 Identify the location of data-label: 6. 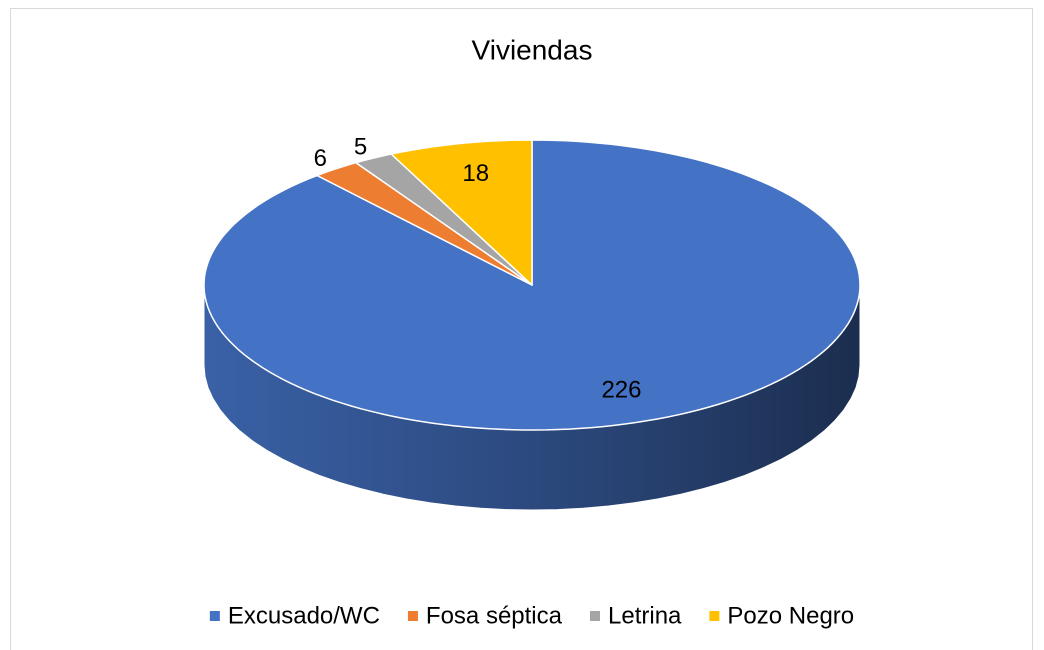
(320, 158).